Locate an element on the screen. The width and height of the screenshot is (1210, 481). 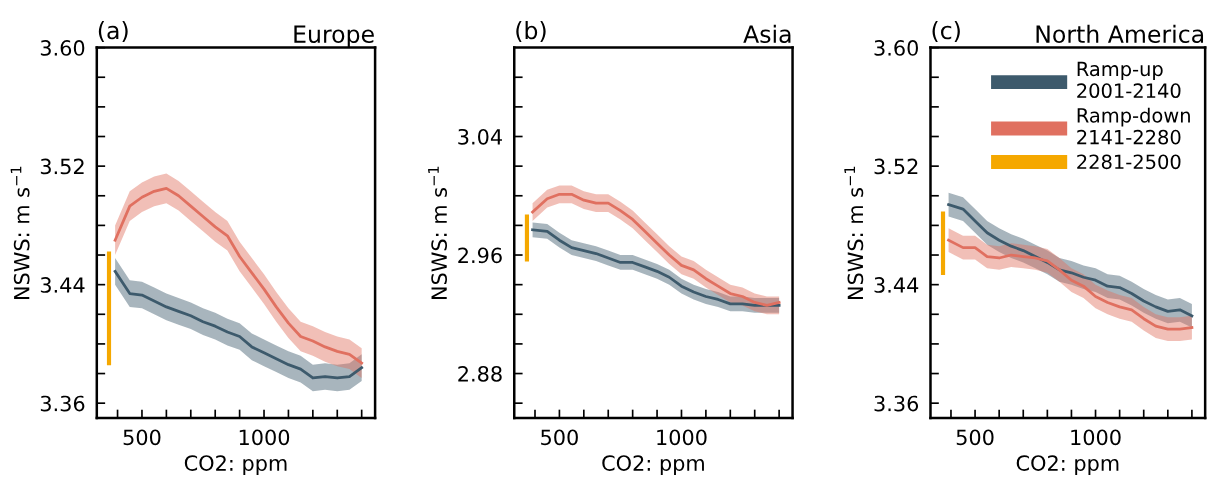
legend-label: Ramp-up 2001-2140 is located at coordinates (1129, 80).